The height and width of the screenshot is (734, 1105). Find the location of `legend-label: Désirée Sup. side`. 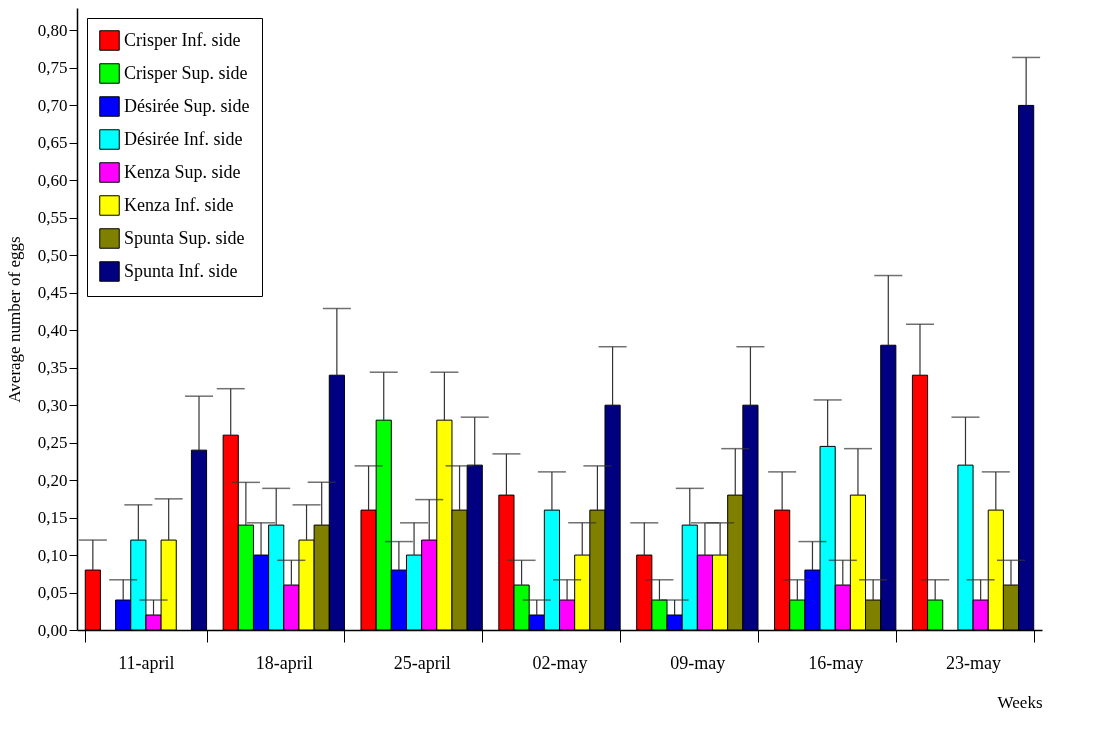

legend-label: Désirée Sup. side is located at coordinates (187, 105).